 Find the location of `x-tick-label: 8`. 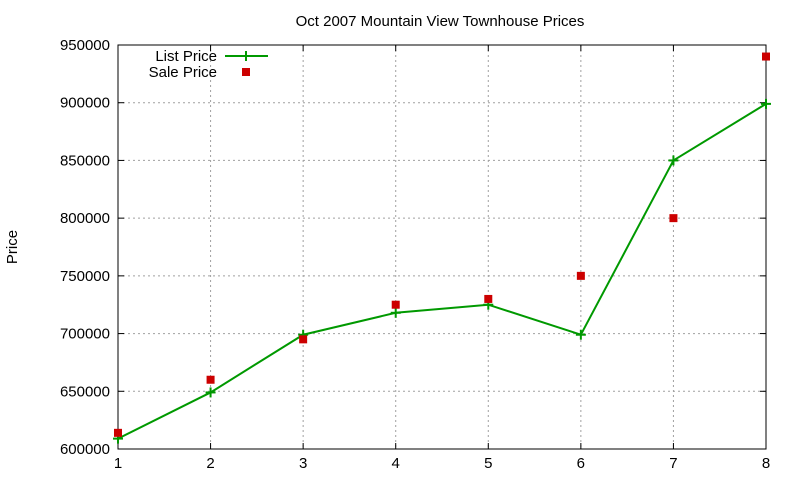

x-tick-label: 8 is located at coordinates (766, 463).